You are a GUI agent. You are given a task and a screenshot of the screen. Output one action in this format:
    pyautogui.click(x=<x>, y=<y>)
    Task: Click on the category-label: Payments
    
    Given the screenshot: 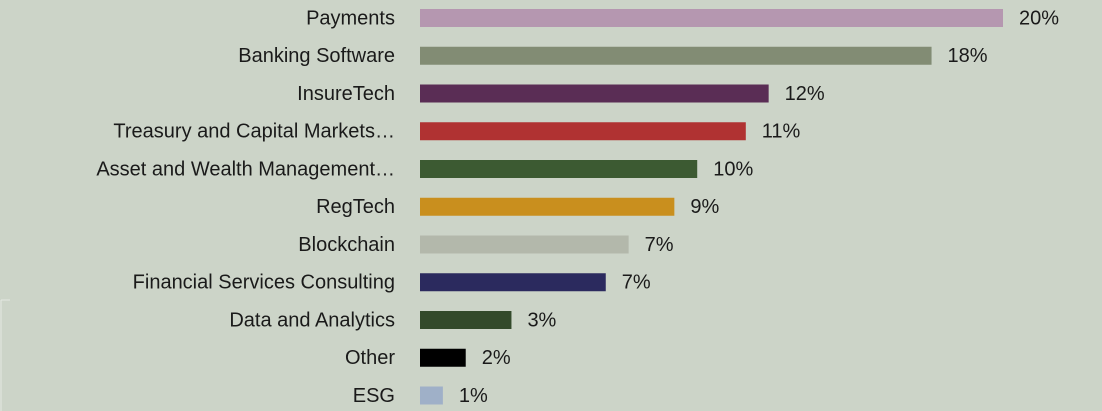 What is the action you would take?
    pyautogui.click(x=350, y=18)
    